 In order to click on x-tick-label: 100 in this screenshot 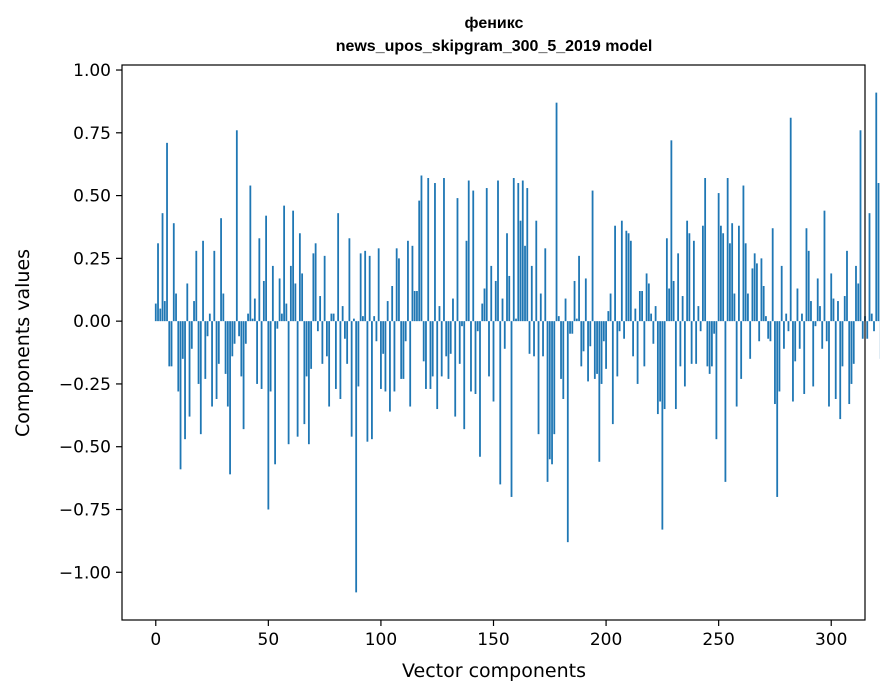, I will do `click(381, 640)`.